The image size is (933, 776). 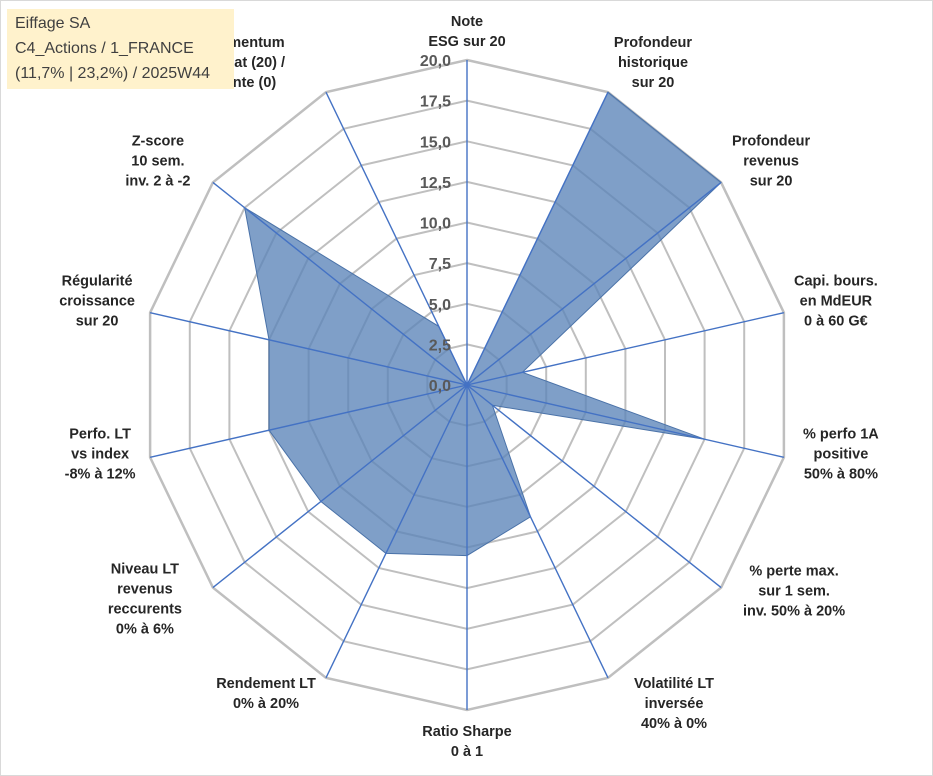 I want to click on axis-label-line: Z-score, so click(x=158, y=141).